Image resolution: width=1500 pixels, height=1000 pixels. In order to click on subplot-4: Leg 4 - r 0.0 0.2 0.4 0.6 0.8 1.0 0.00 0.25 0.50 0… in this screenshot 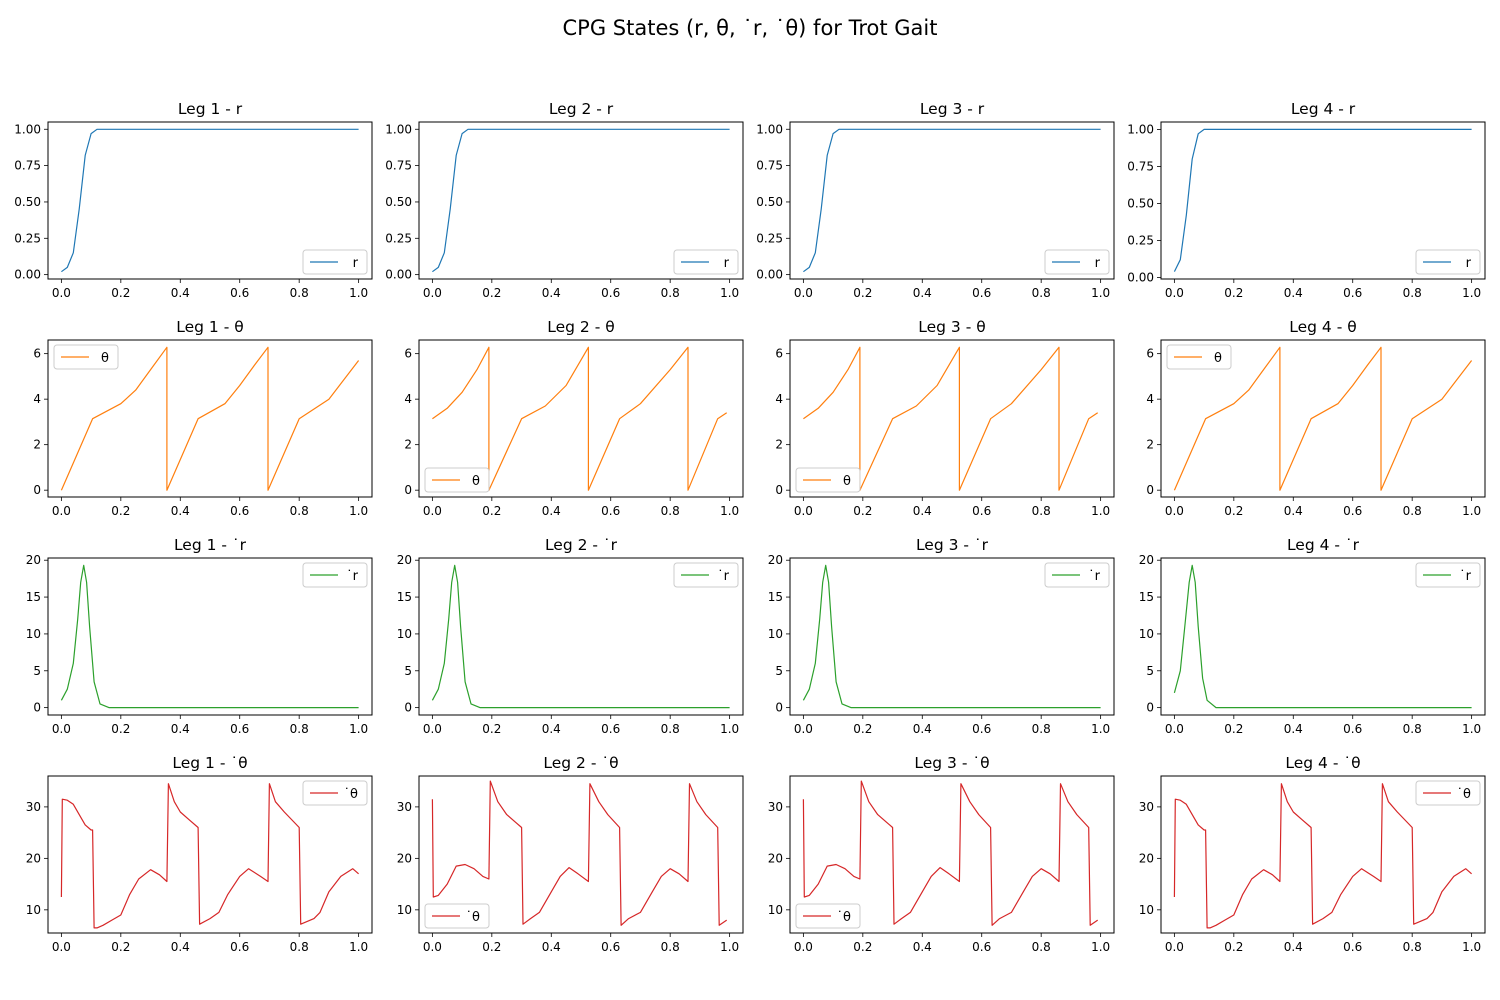, I will do `click(1306, 200)`.